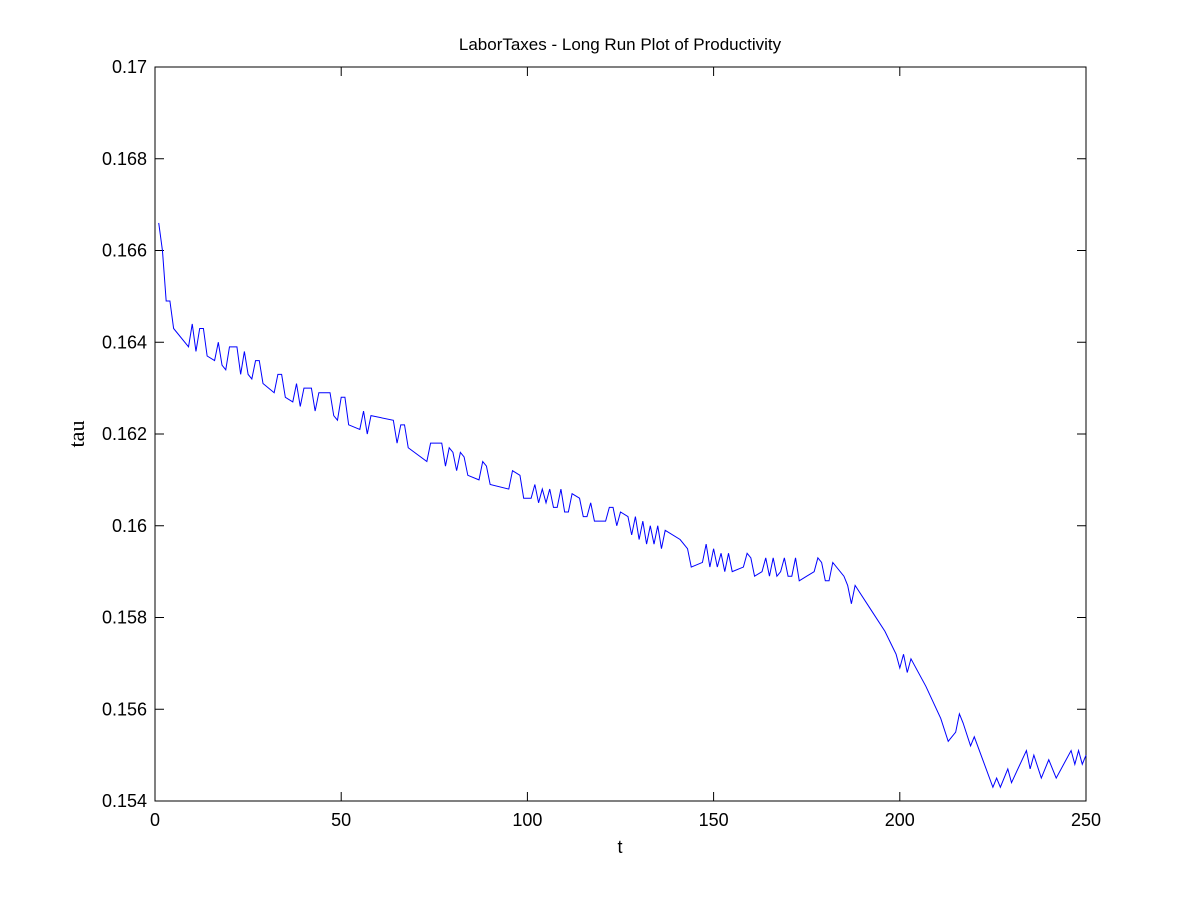 The height and width of the screenshot is (900, 1200). Describe the element at coordinates (124, 801) in the screenshot. I see `y-tick-label: 0.154` at that location.